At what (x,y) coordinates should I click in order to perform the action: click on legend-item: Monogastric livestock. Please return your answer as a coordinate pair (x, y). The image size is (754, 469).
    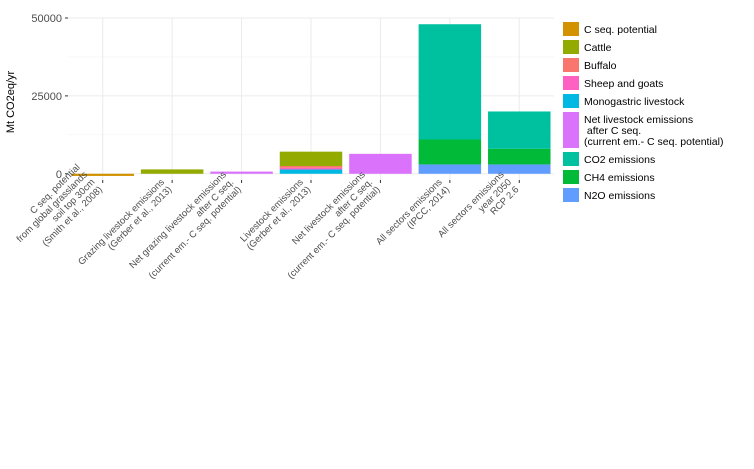
    Looking at the image, I should click on (624, 101).